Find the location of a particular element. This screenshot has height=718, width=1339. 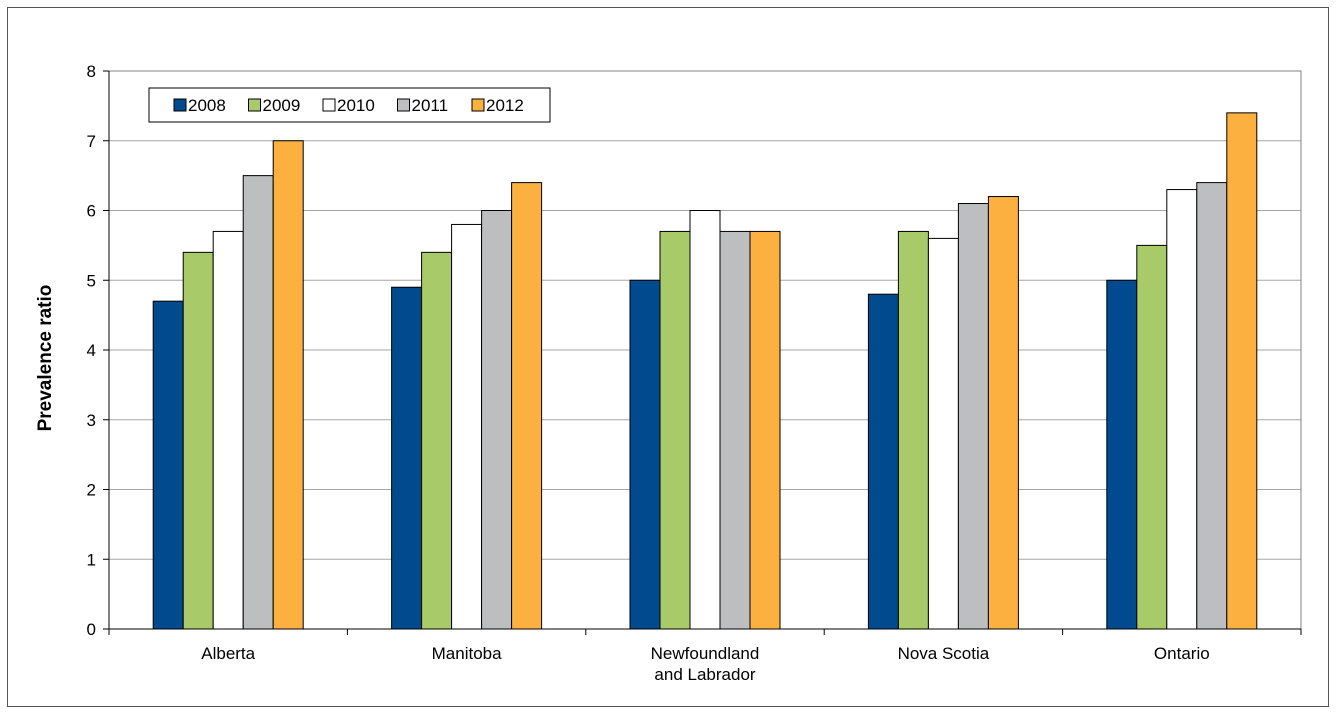

y-tick-label: 4 is located at coordinates (91, 350).